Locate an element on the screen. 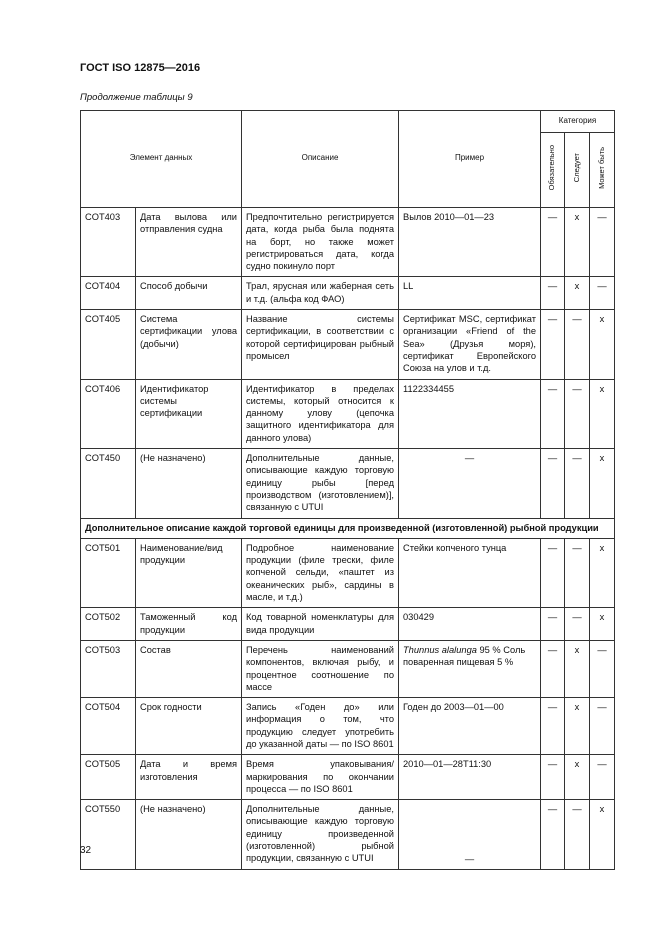 This screenshot has width=661, height=935. example: 2010—01—28T11:30 is located at coordinates (469, 777).